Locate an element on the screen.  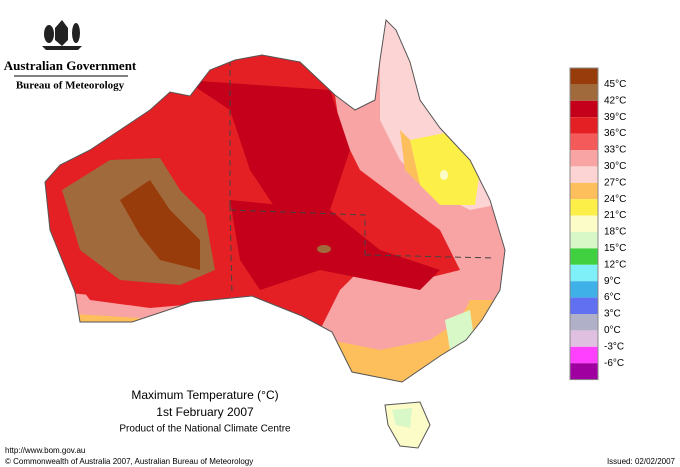
legend-label: 18°C is located at coordinates (615, 232).